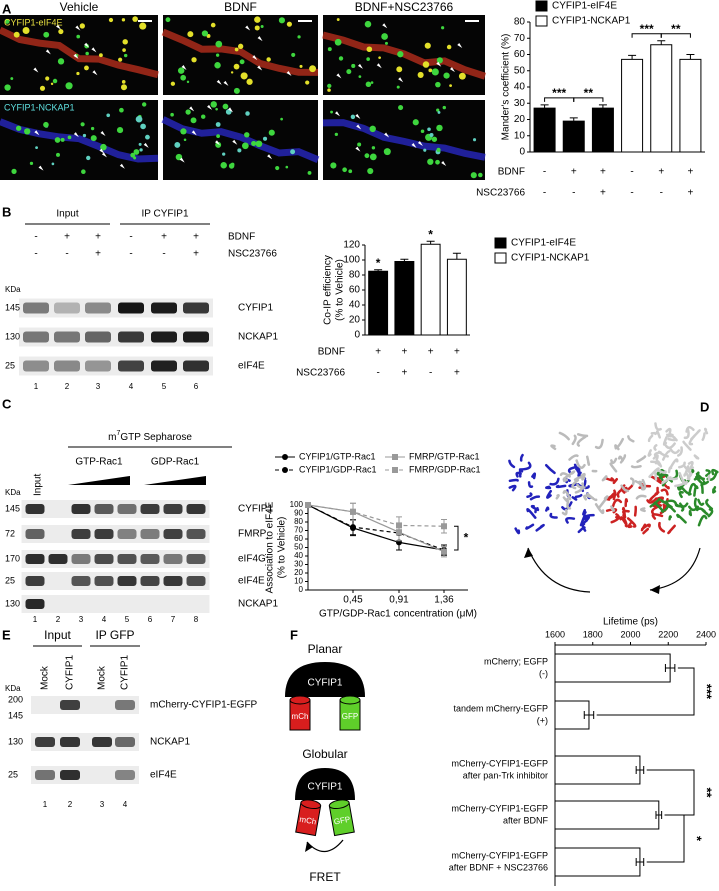 Image resolution: width=719 pixels, height=891 pixels. What do you see at coordinates (298, 538) in the screenshot?
I see `y-tick-label: 60` at bounding box center [298, 538].